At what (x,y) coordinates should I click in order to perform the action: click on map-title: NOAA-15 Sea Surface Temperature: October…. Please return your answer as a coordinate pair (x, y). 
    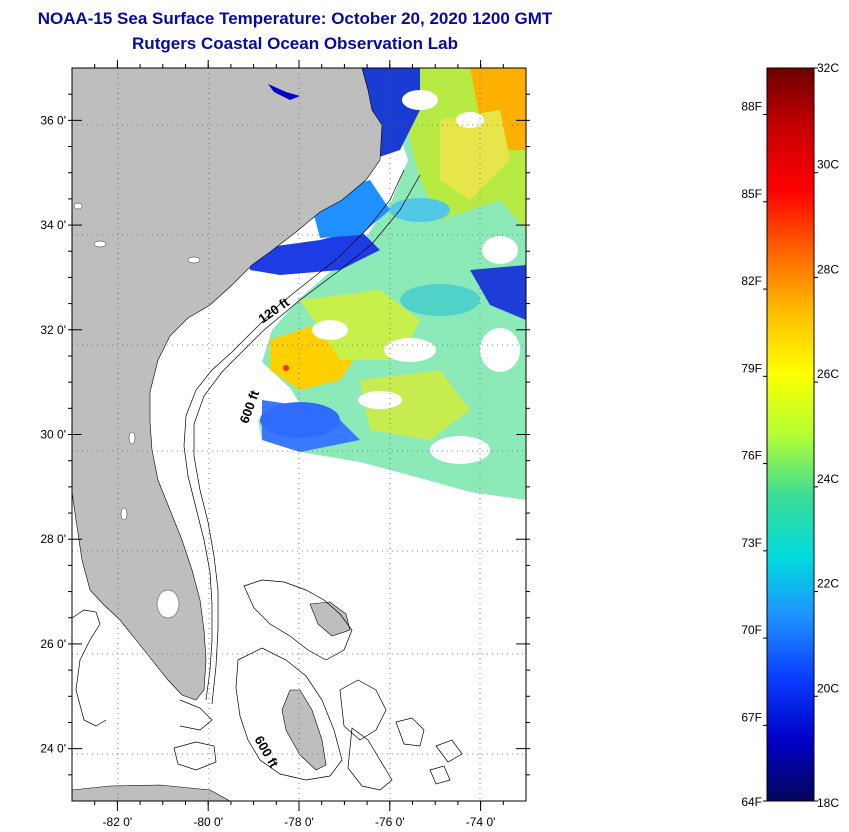
    Looking at the image, I should click on (295, 18).